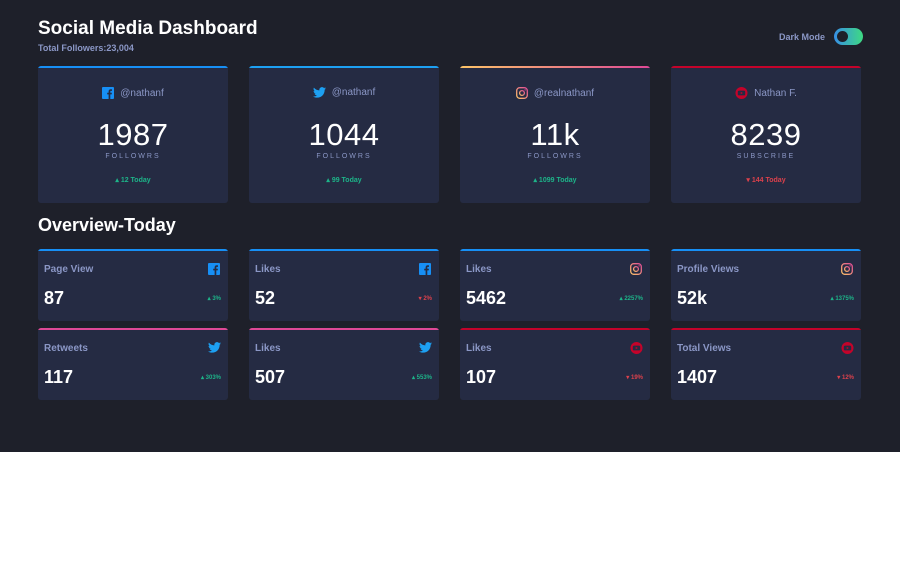 The image size is (900, 563). I want to click on overview-card: Likes 507 ▴ 553%, so click(344, 364).